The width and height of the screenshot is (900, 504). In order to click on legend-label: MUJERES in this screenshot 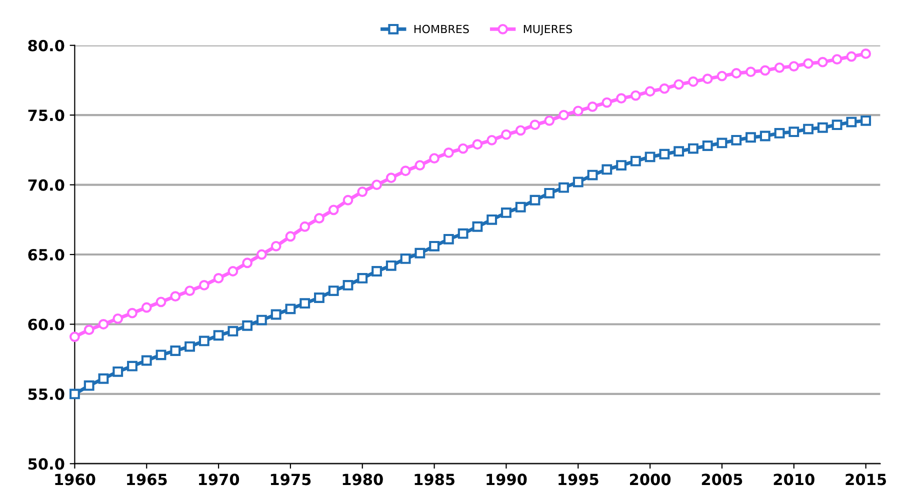, I will do `click(548, 30)`.